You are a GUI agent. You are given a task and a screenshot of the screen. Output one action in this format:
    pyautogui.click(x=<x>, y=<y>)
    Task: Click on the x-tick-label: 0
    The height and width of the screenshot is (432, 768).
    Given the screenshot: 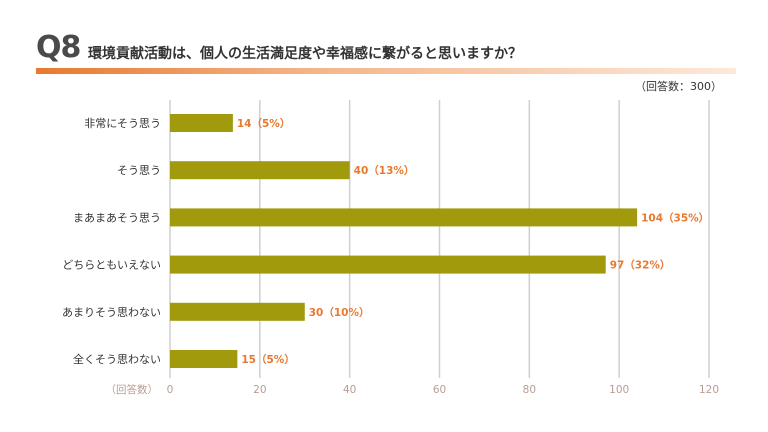 What is the action you would take?
    pyautogui.click(x=170, y=390)
    